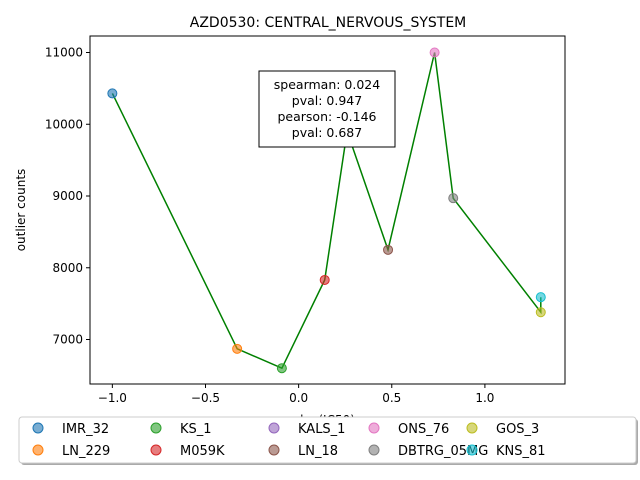 The image size is (640, 480). What do you see at coordinates (327, 116) in the screenshot?
I see `stats-line: pearson: -0.146` at bounding box center [327, 116].